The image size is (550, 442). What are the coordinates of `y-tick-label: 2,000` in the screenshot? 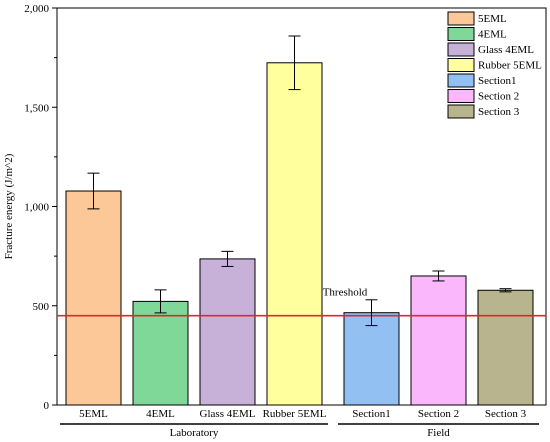 It's located at (36, 9).